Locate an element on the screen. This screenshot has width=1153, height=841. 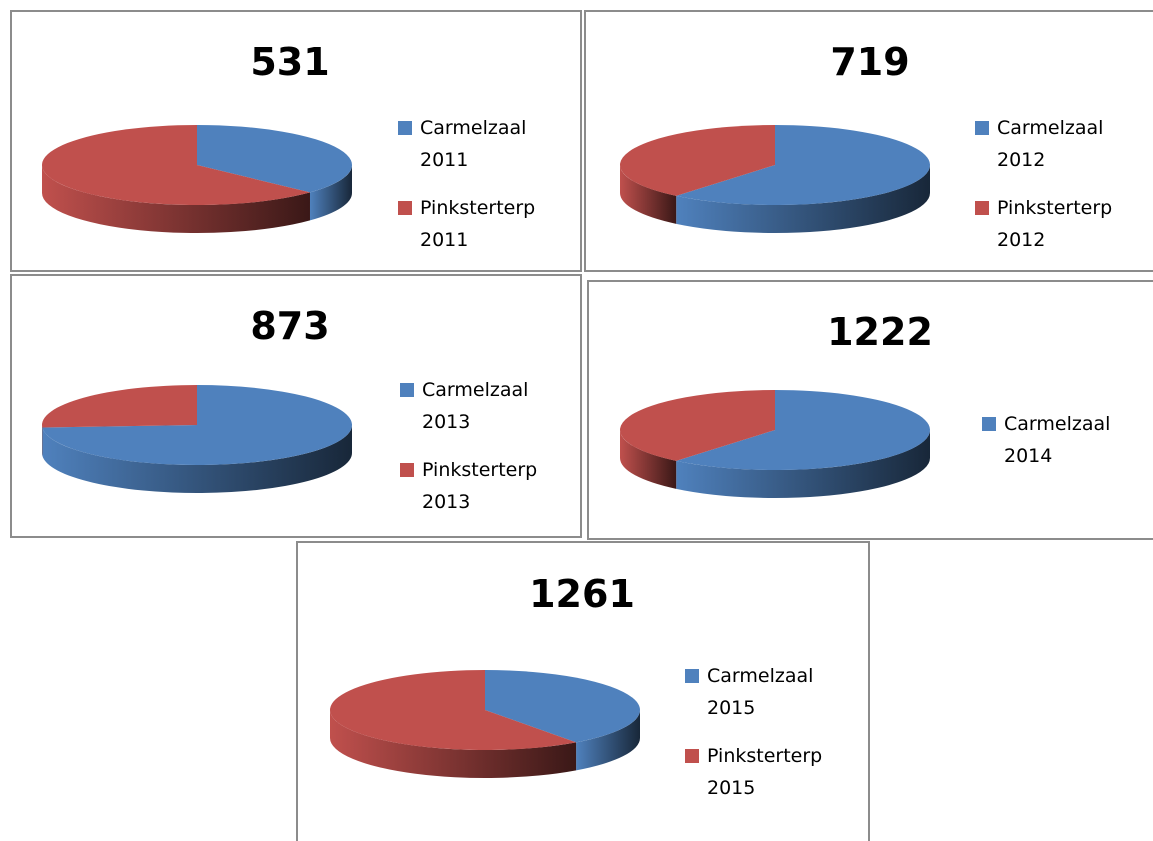
legend: Carmelzaal 2015 Pinksterterp 2015 is located at coordinates (760, 740).